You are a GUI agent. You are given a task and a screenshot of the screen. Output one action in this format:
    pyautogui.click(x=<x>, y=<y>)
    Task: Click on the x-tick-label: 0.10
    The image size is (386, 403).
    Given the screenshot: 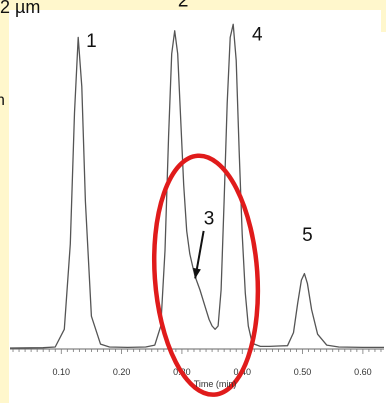 What is the action you would take?
    pyautogui.click(x=62, y=372)
    